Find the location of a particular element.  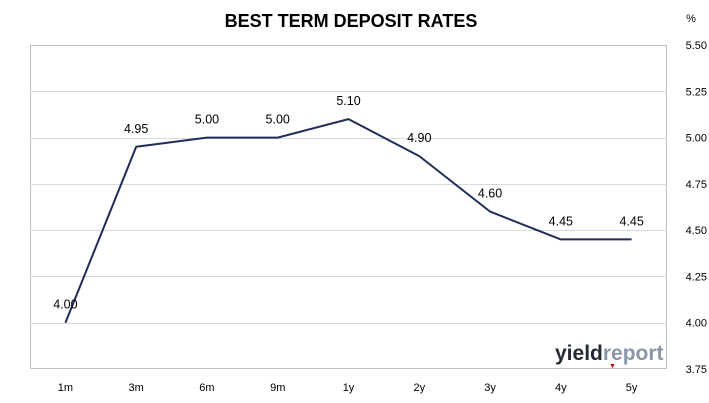

y-tick-label: 3.75 is located at coordinates (696, 370).